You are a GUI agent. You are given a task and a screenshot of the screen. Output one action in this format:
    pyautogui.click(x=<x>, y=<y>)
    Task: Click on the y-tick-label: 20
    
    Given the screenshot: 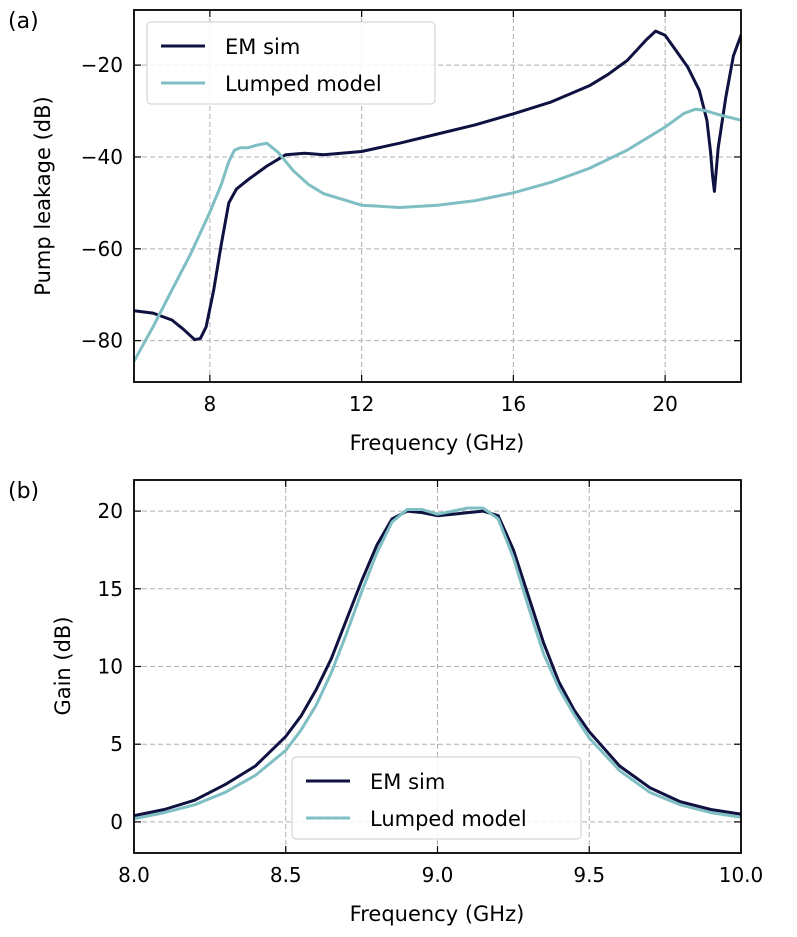 What is the action you would take?
    pyautogui.click(x=110, y=511)
    